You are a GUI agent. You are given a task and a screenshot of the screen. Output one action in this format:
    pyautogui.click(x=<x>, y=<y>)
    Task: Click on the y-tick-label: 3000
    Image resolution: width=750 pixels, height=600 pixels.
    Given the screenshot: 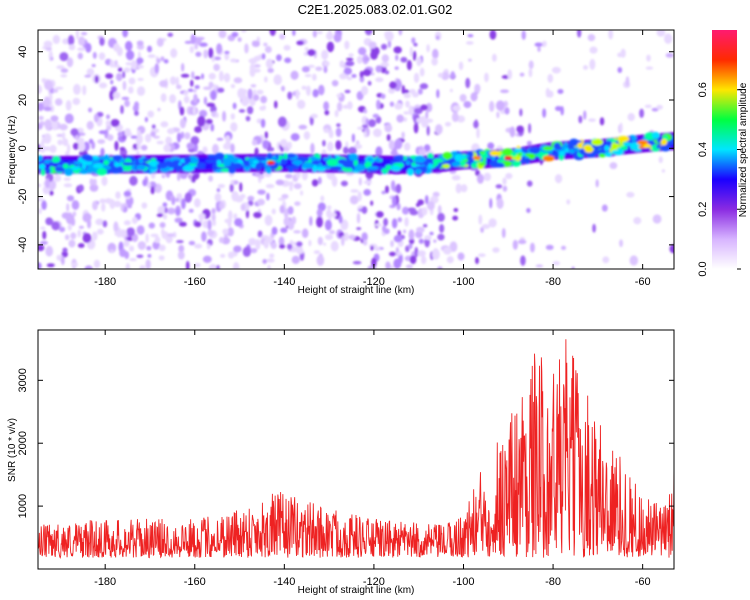 What is the action you would take?
    pyautogui.click(x=23, y=380)
    